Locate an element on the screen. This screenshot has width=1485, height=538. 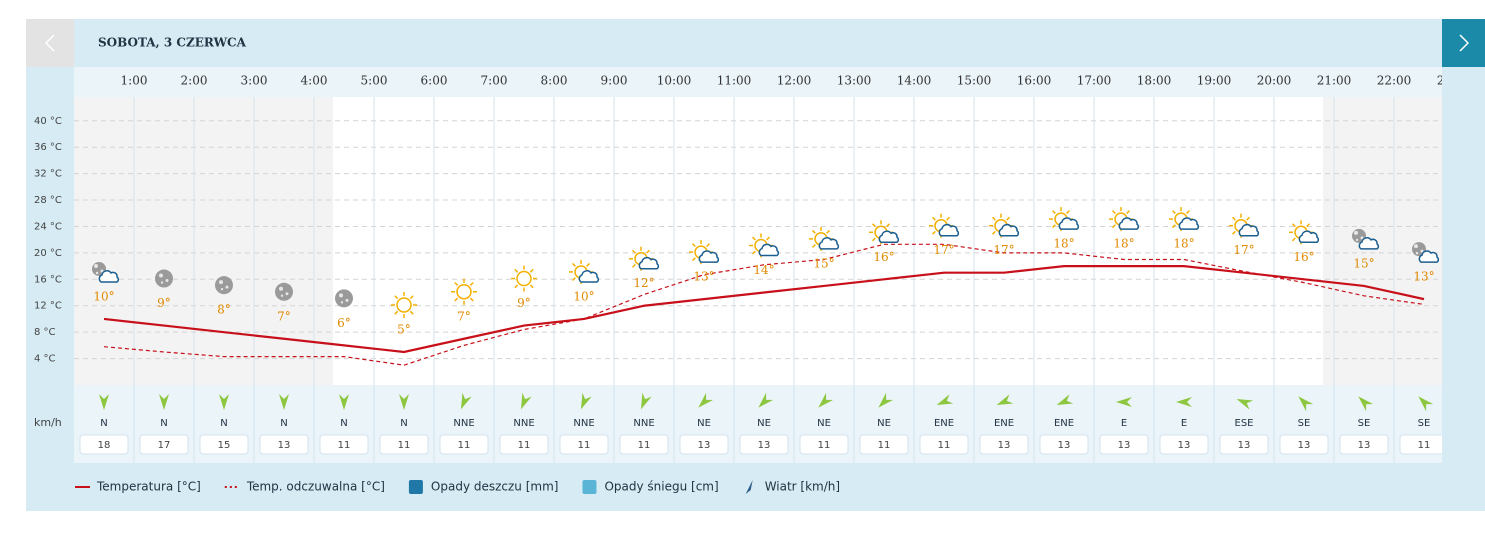
hour-label: 16:00 is located at coordinates (1034, 81).